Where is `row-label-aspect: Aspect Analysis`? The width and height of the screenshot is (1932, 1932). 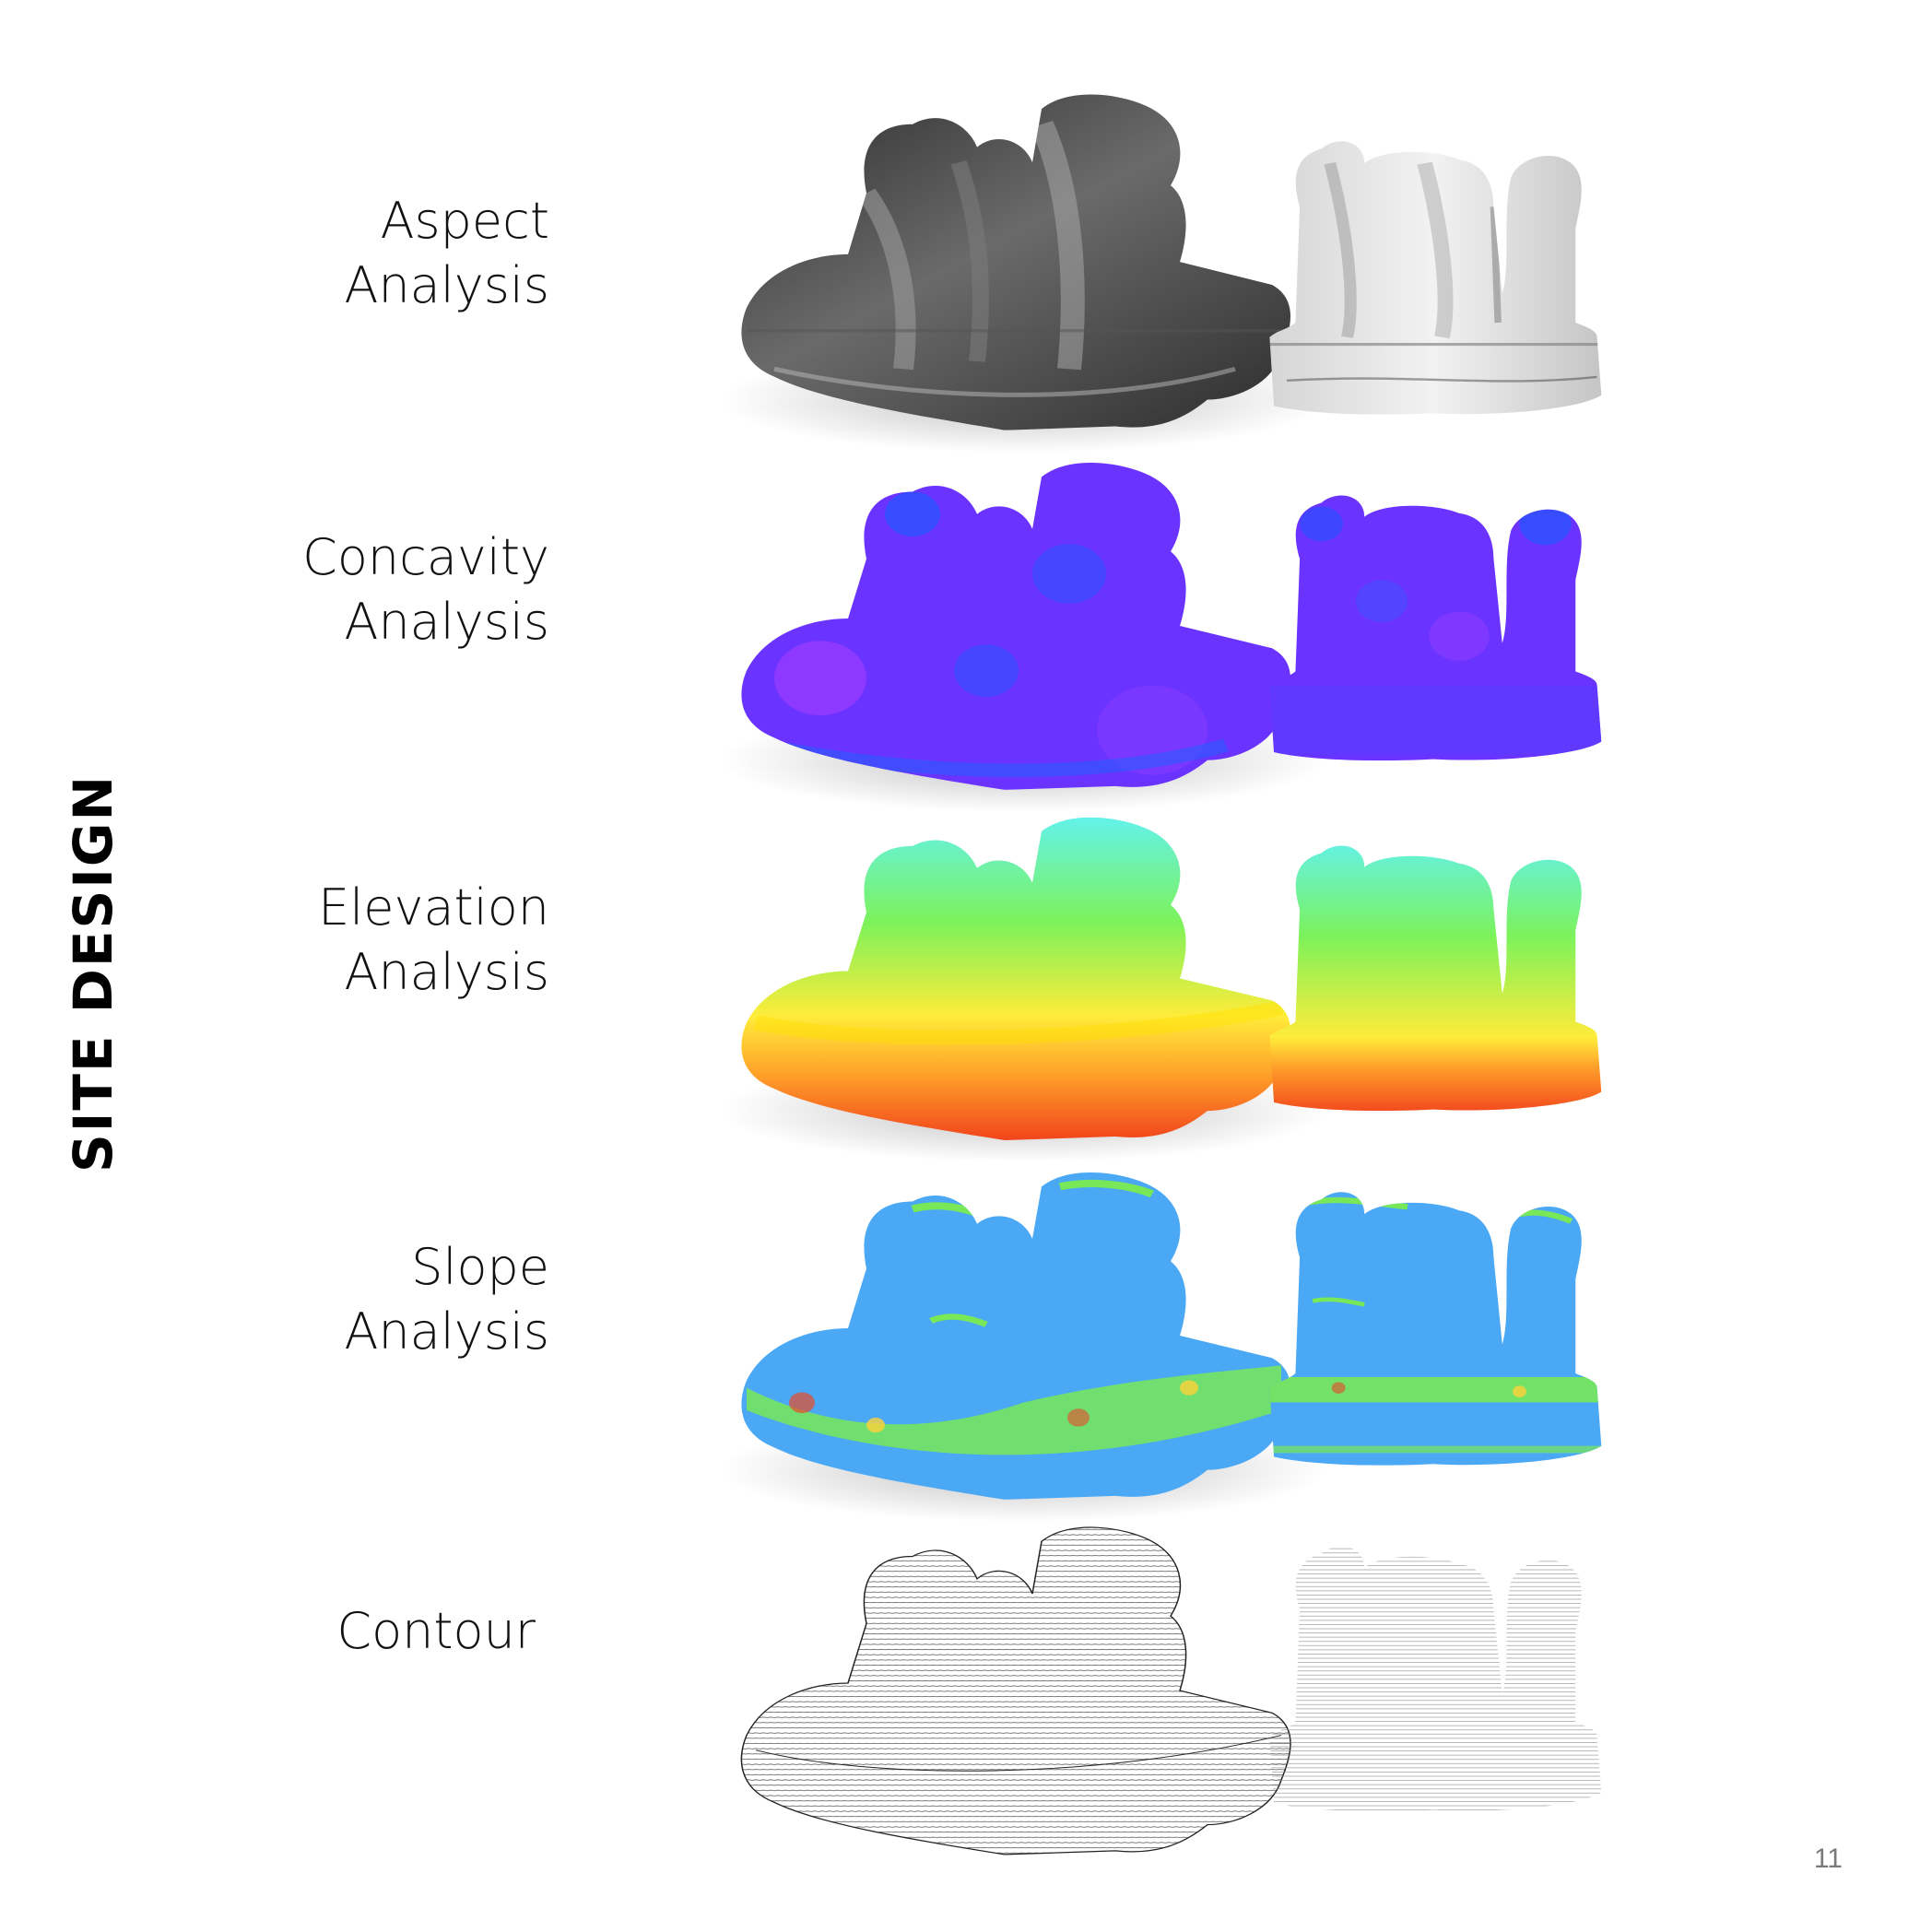
row-label-aspect: Aspect Analysis is located at coordinates (447, 253).